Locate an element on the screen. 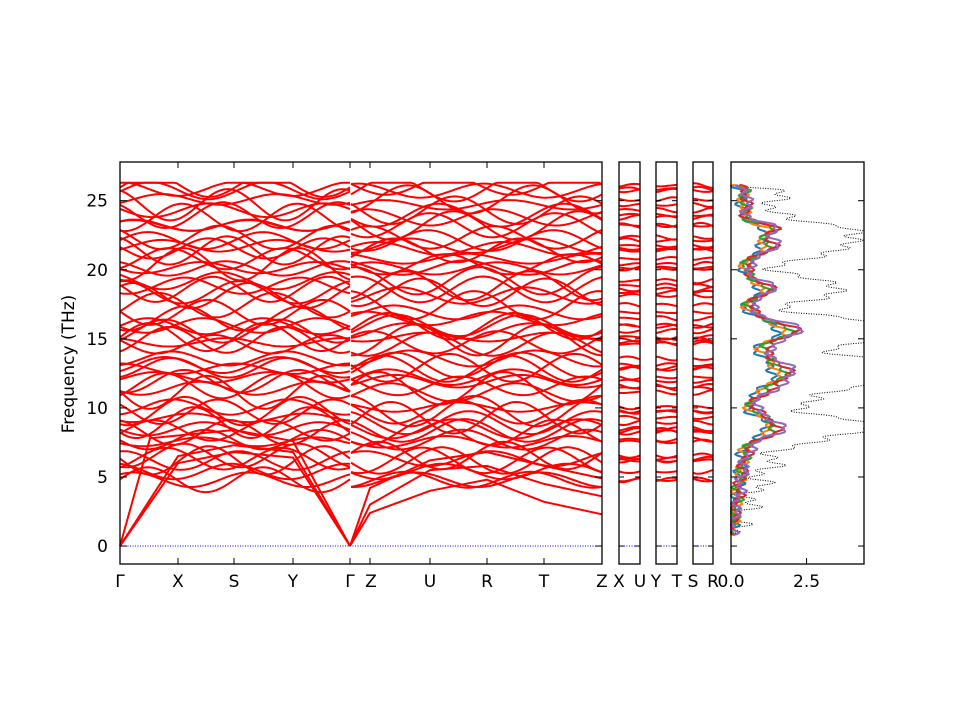 This screenshot has height=720, width=960. high-symmetry-label: Γ is located at coordinates (350, 582).